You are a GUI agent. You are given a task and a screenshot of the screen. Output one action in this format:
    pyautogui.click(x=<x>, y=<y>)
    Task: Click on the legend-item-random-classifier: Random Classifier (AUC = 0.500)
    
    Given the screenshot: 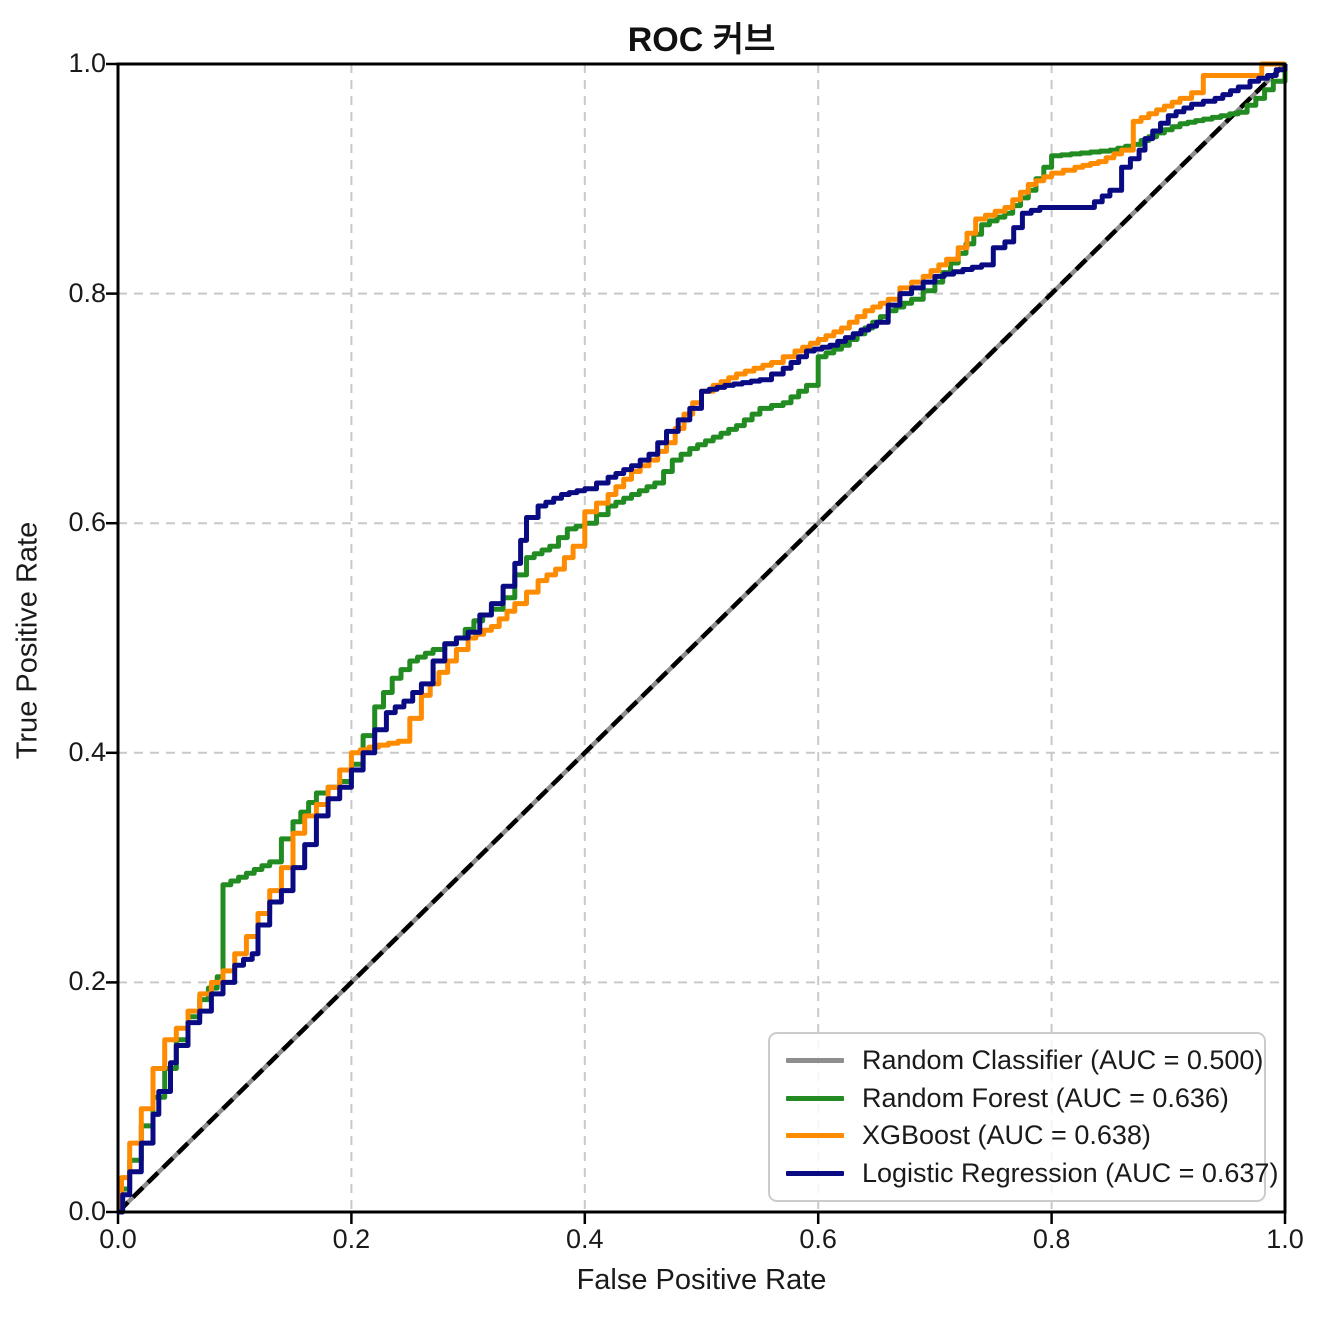 What is the action you would take?
    pyautogui.click(x=1024, y=1060)
    